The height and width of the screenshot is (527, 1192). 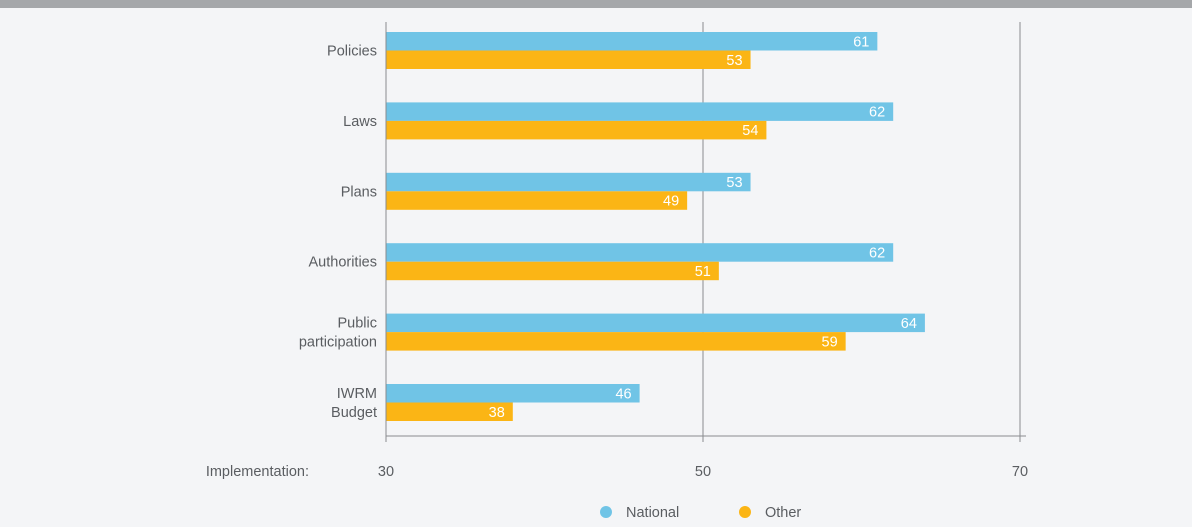 What do you see at coordinates (830, 342) in the screenshot?
I see `value-label: 59` at bounding box center [830, 342].